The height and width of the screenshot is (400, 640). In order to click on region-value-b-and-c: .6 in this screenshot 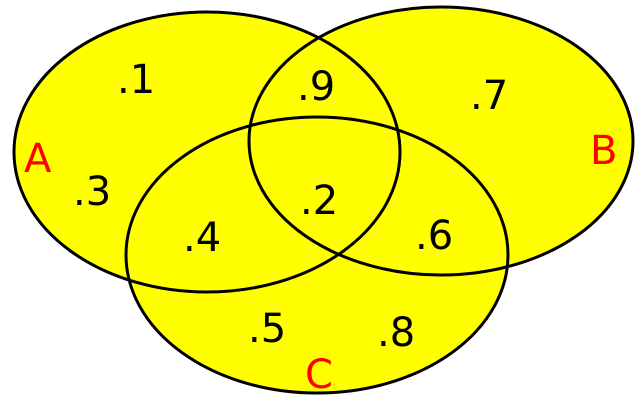, I will do `click(434, 236)`.